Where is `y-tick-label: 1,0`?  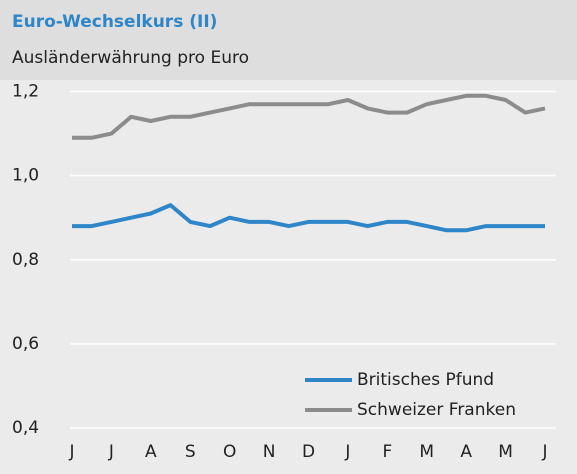
y-tick-label: 1,0 is located at coordinates (25, 176).